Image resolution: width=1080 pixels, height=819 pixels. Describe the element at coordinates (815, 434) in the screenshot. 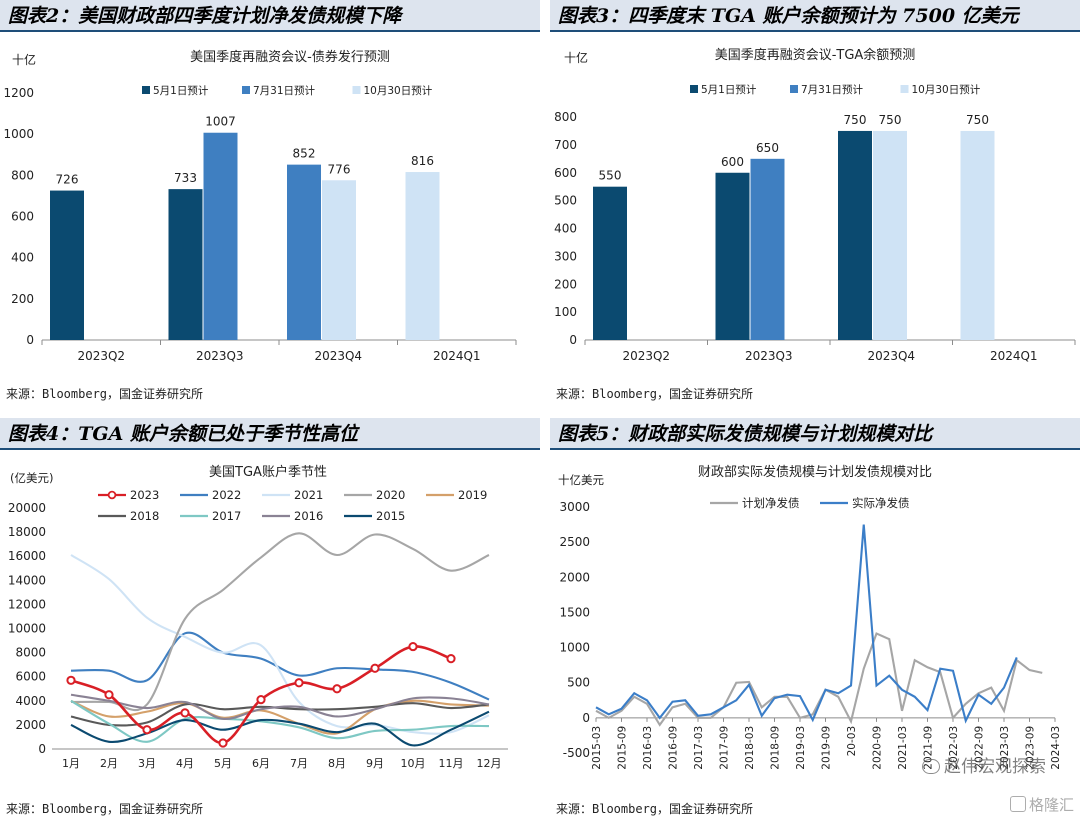

I see `panel-heading: 图表5：财政部实际发债规模与计划规模对比` at that location.